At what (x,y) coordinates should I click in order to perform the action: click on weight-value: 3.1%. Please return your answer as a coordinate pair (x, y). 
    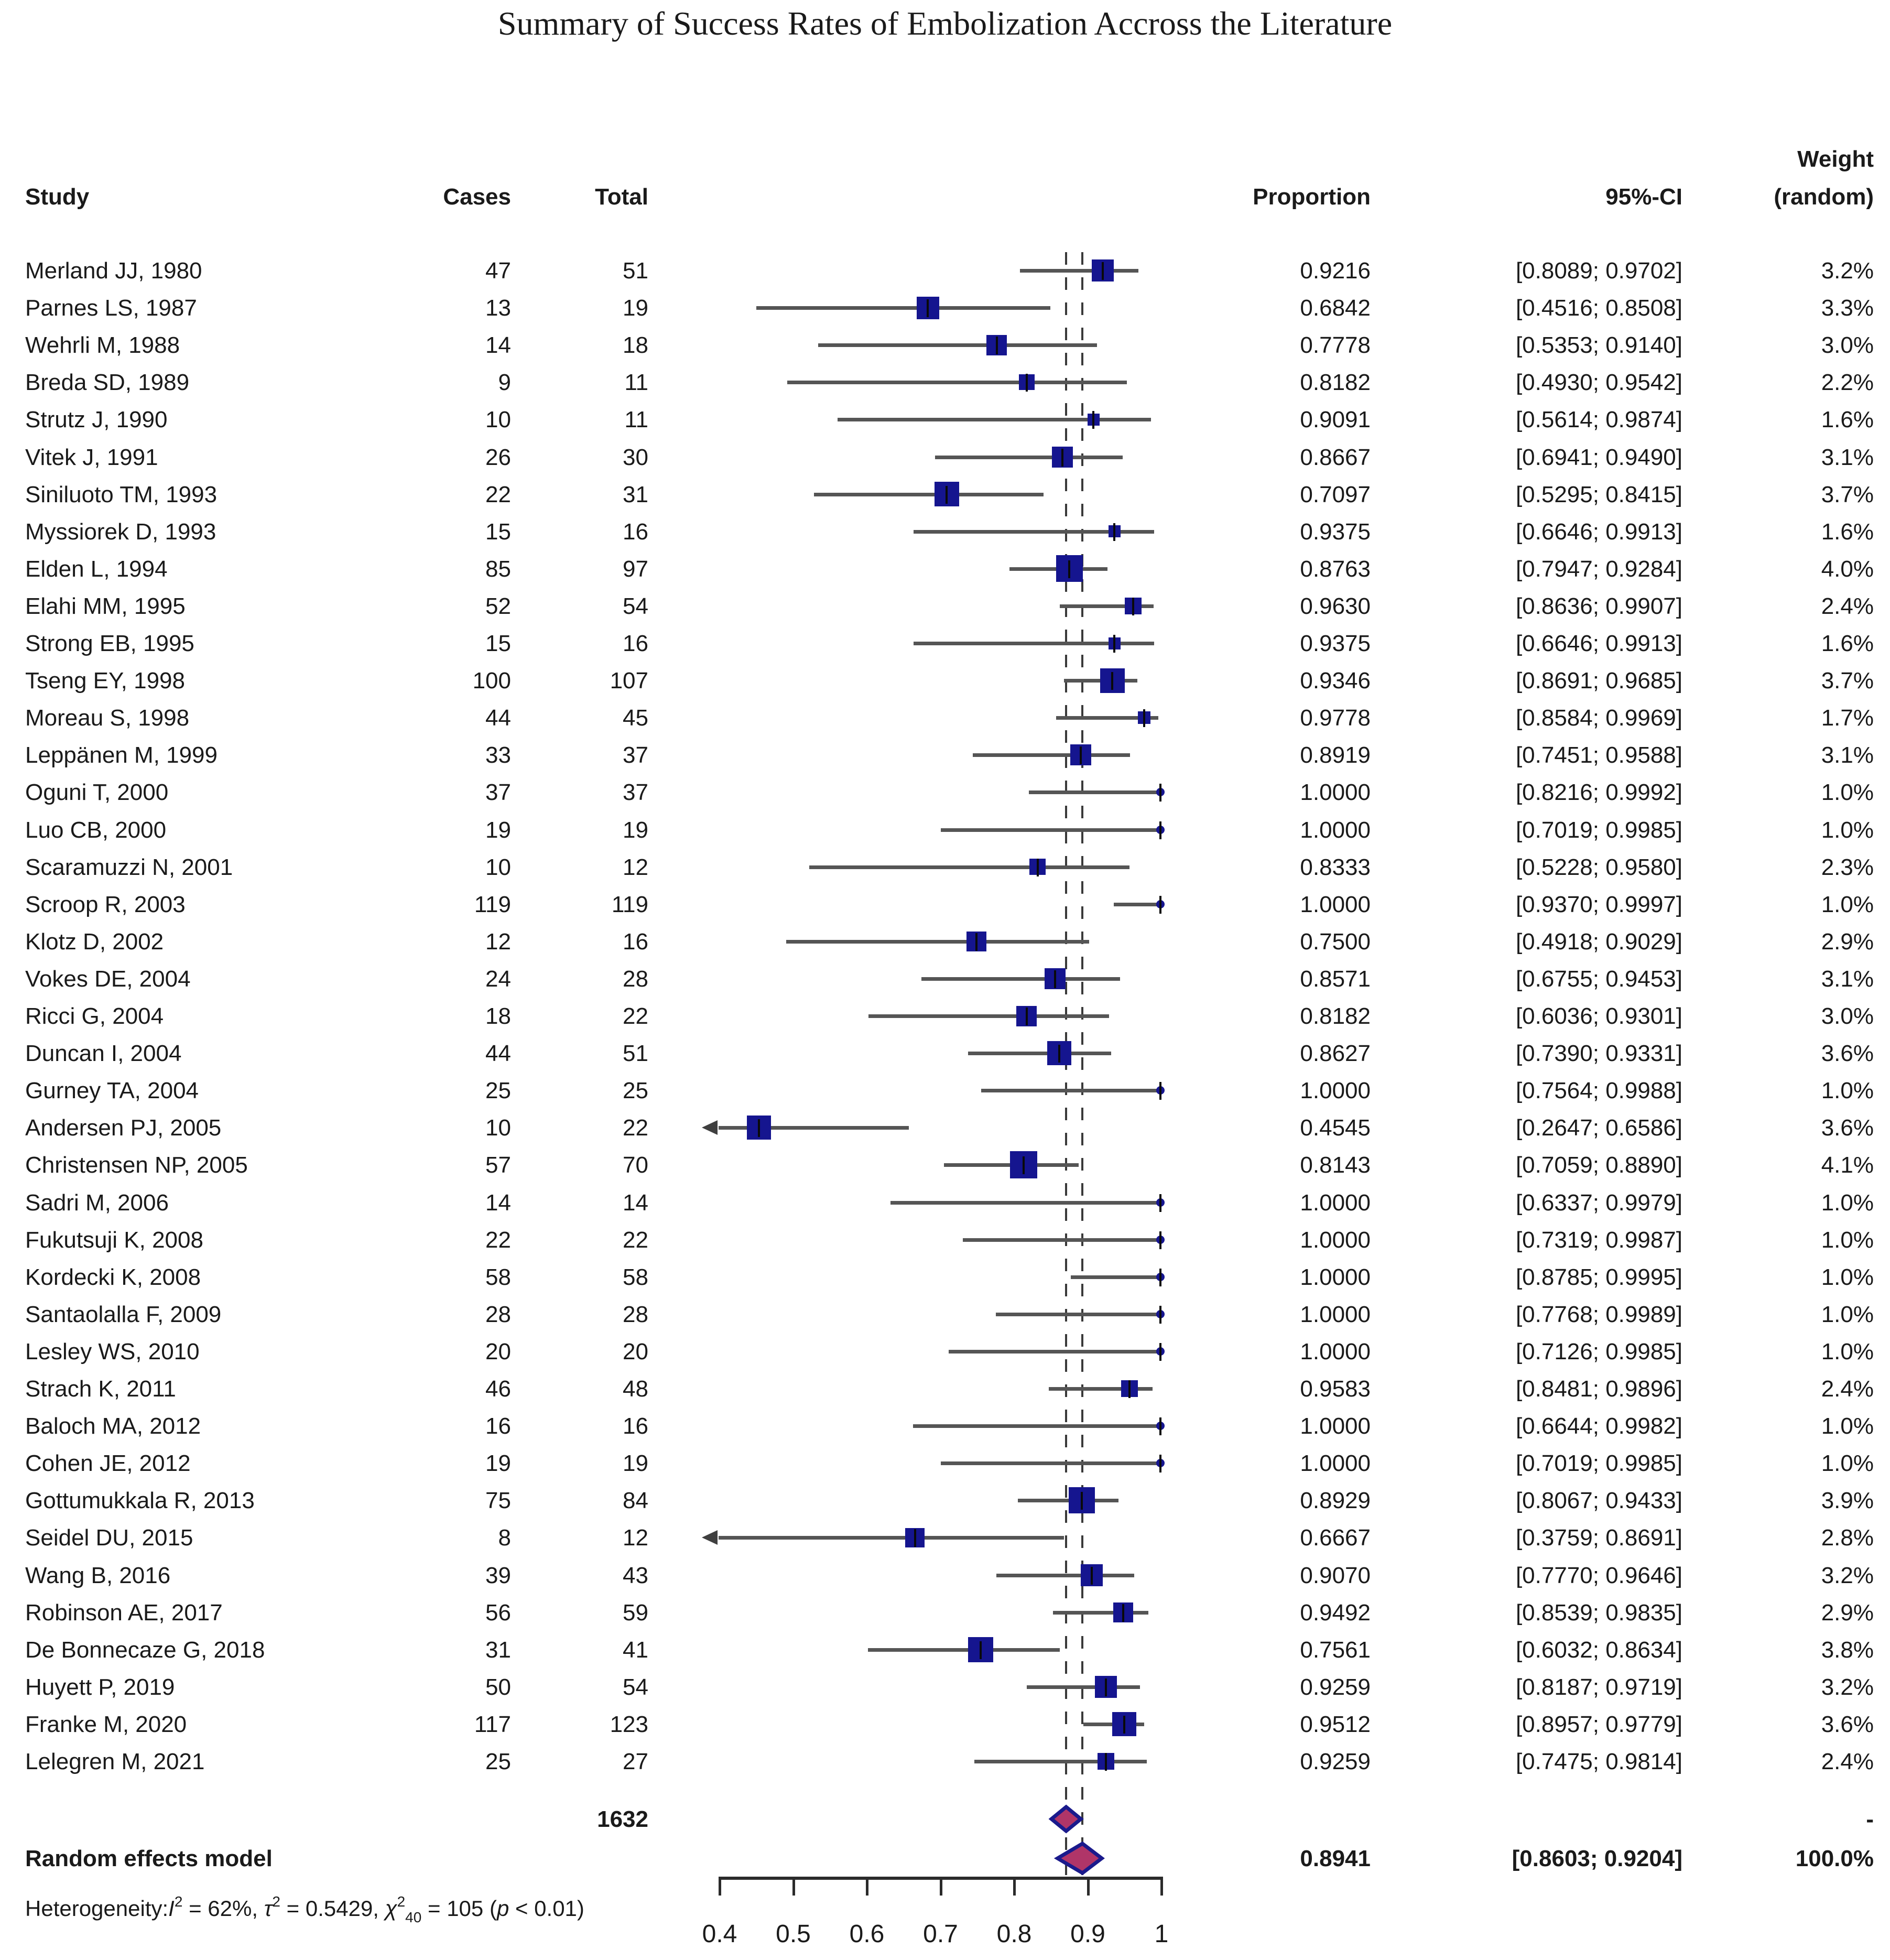
    Looking at the image, I should click on (1847, 755).